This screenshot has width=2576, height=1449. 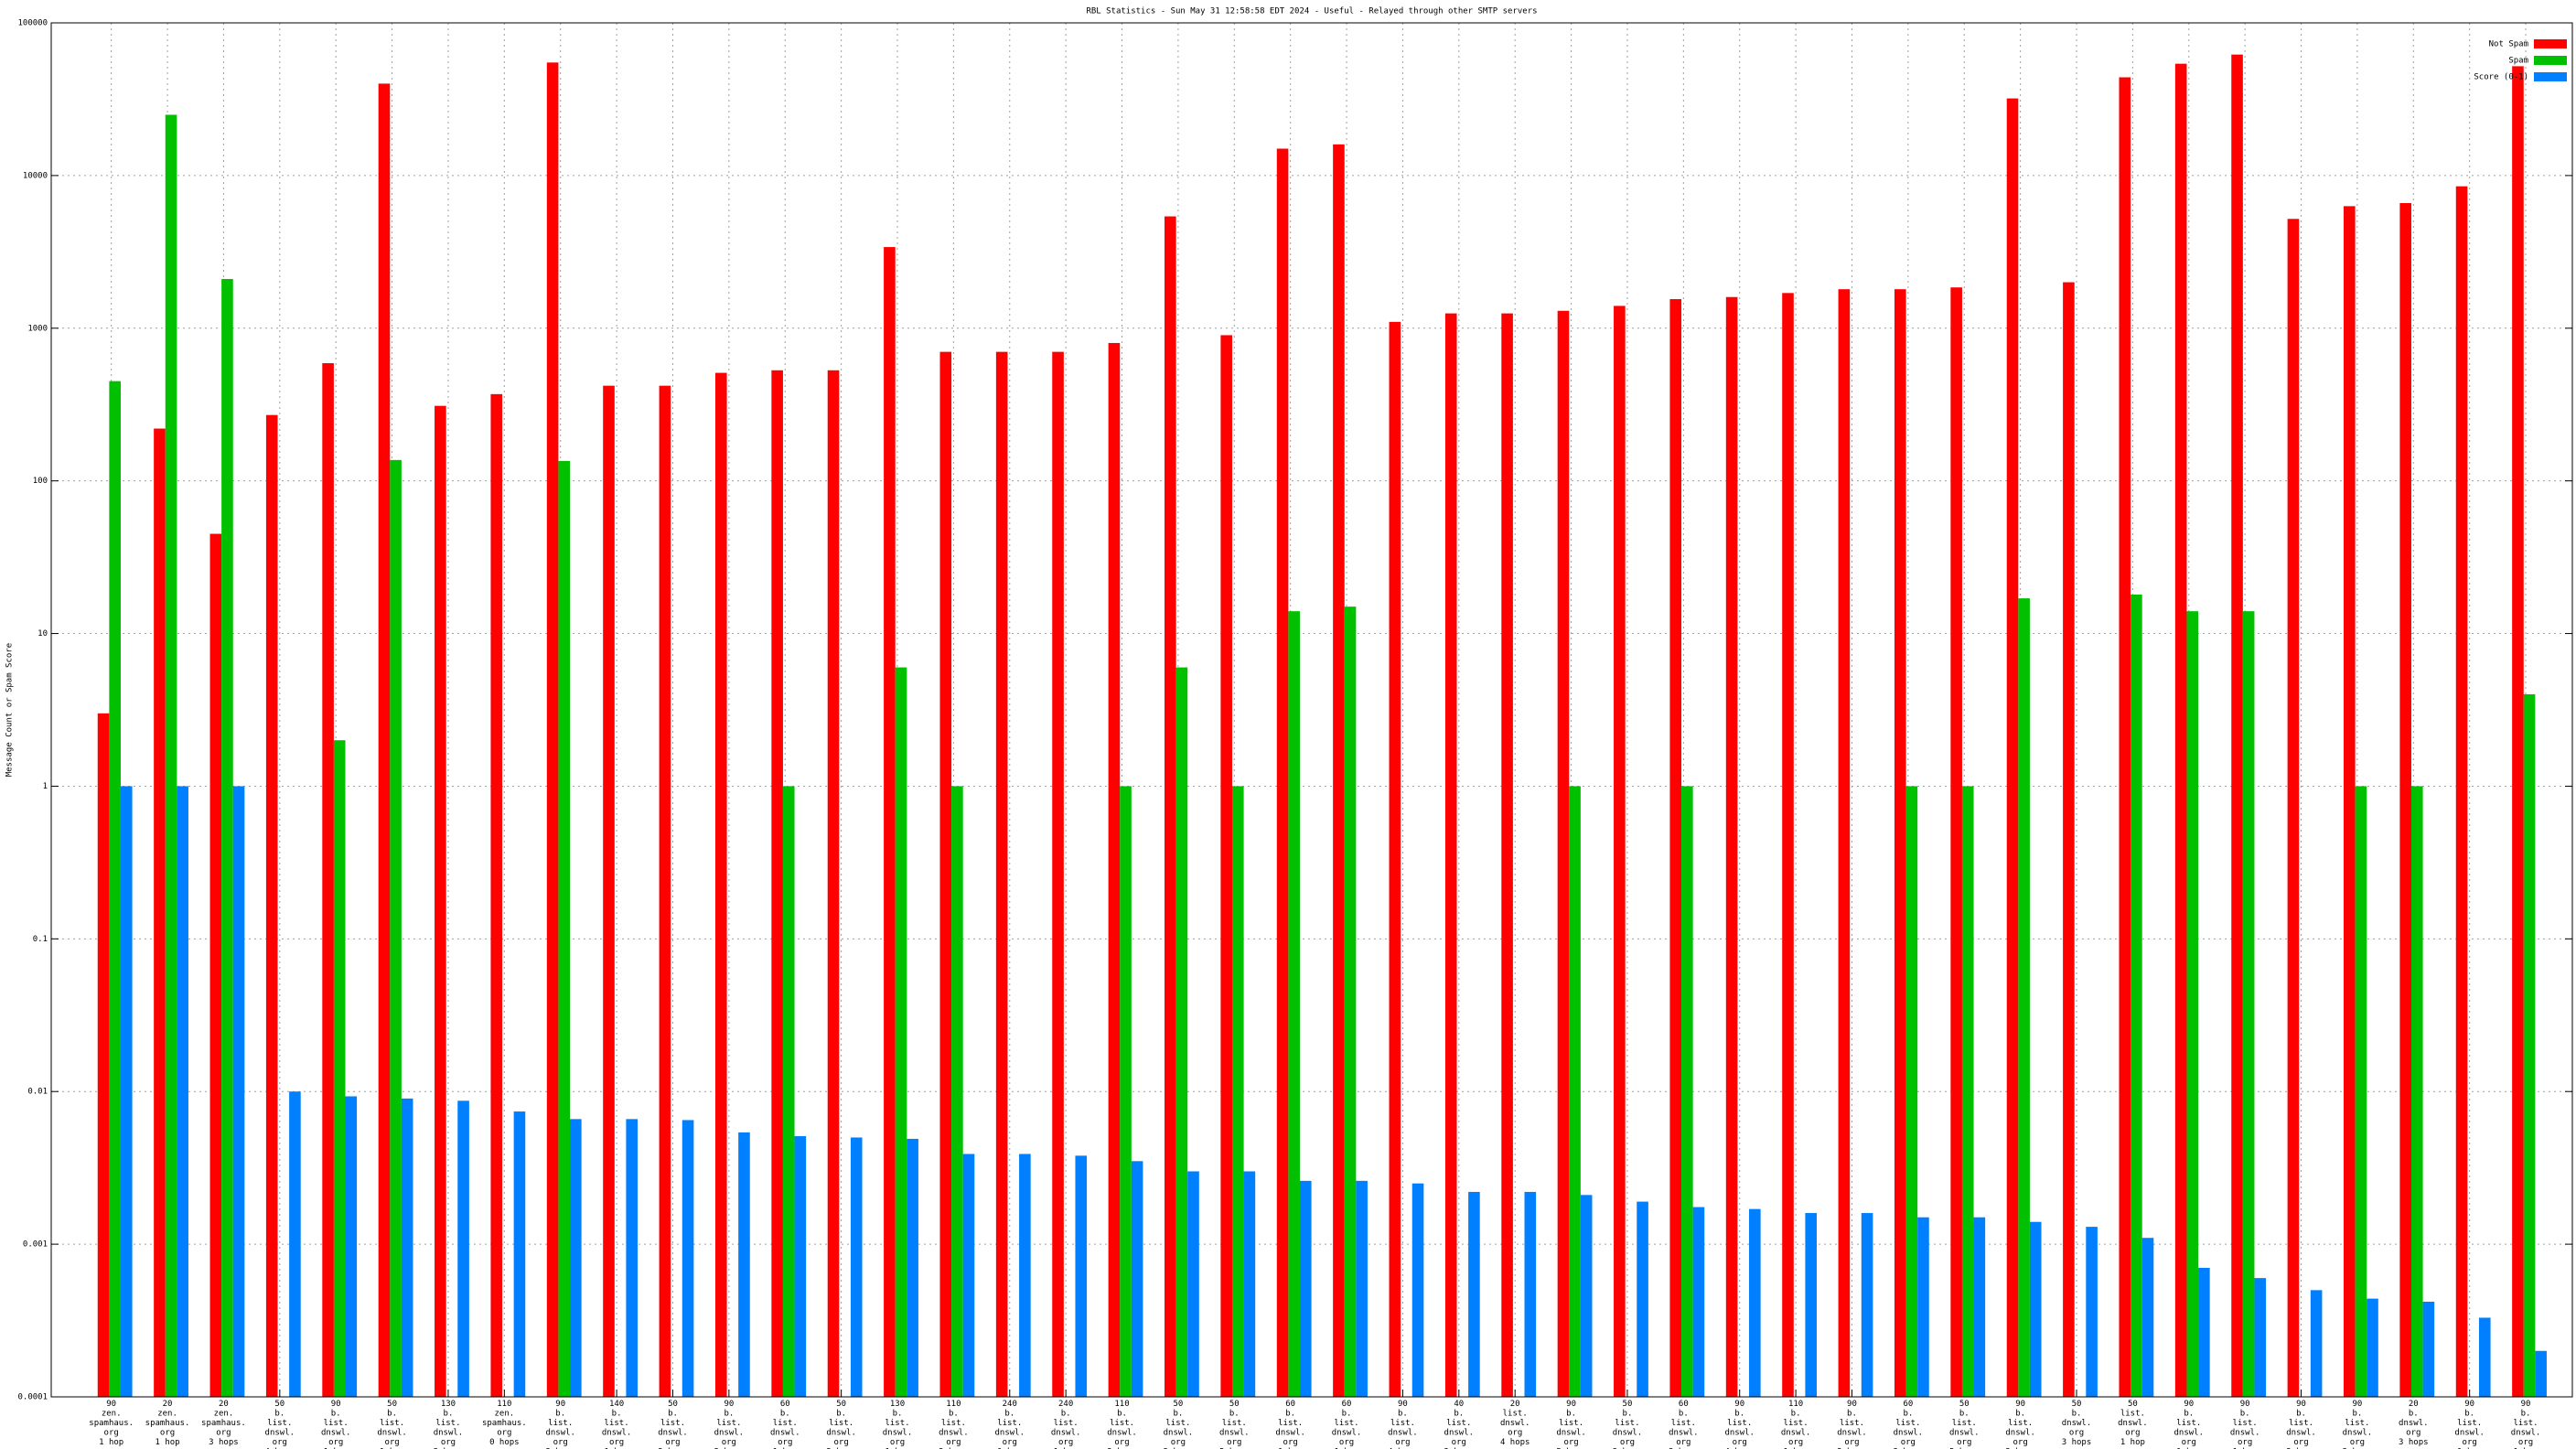 I want to click on x-tick-label: 20 zen. spamhaus. org 1 hop, so click(x=168, y=1424).